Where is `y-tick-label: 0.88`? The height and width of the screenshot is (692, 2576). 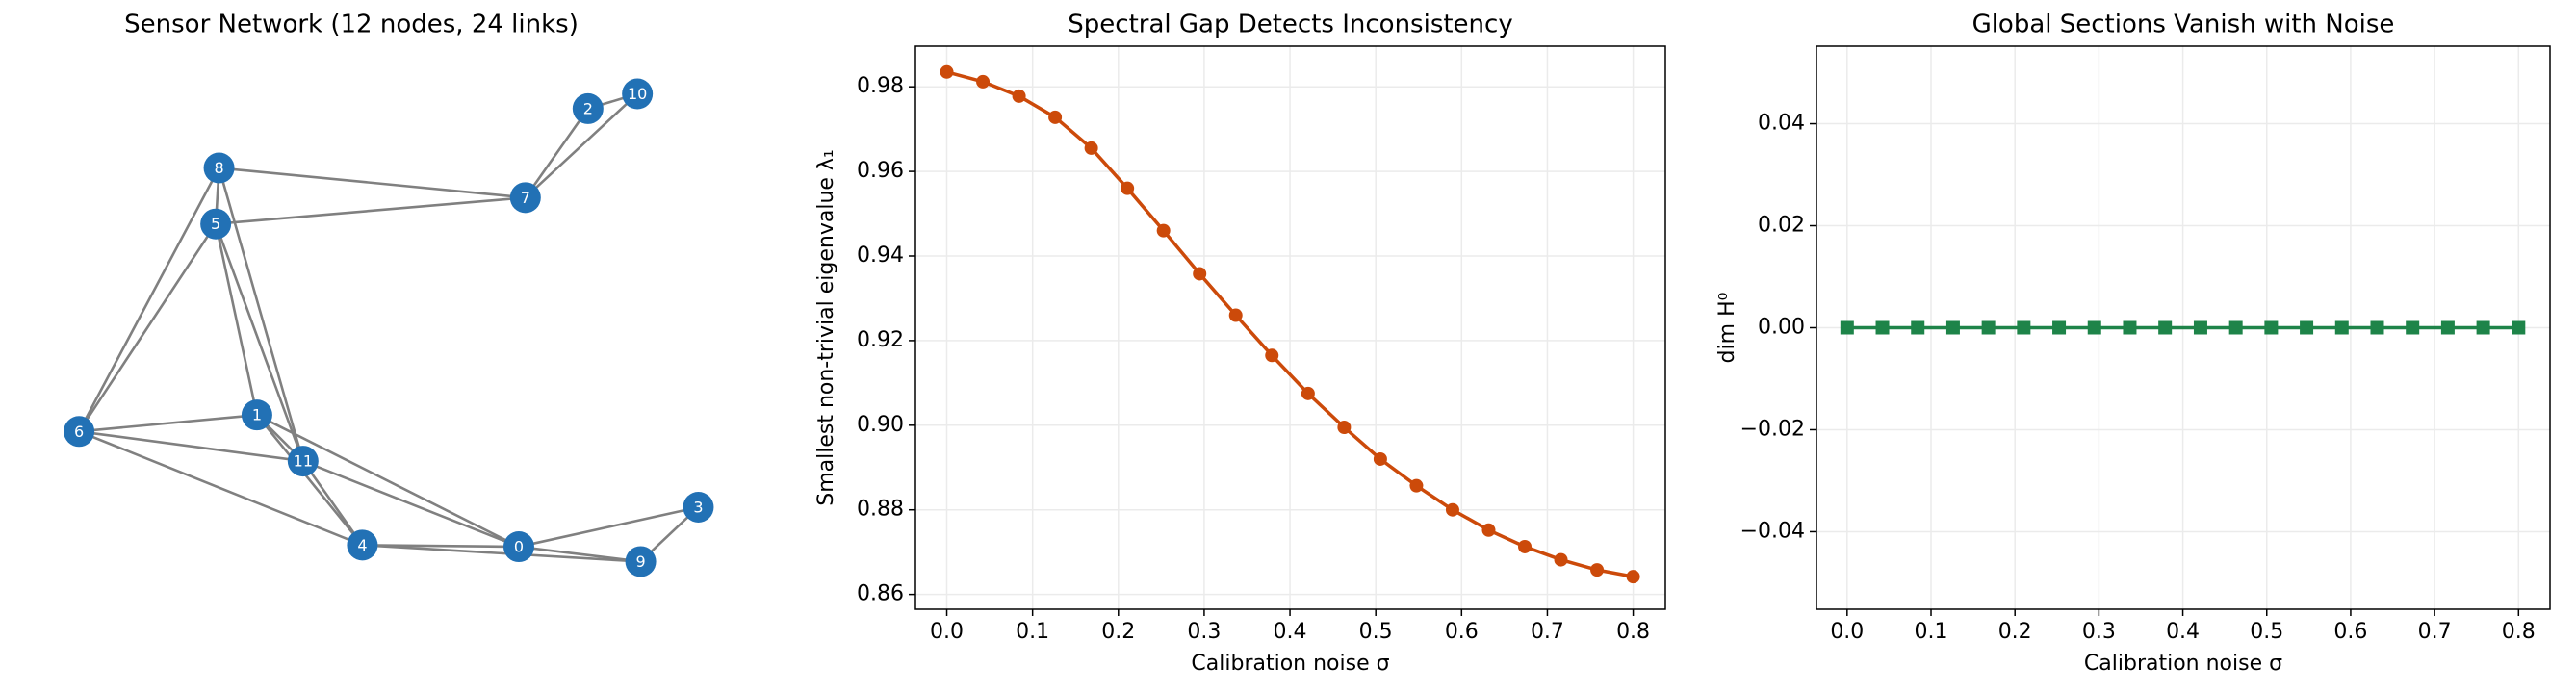 y-tick-label: 0.88 is located at coordinates (881, 510).